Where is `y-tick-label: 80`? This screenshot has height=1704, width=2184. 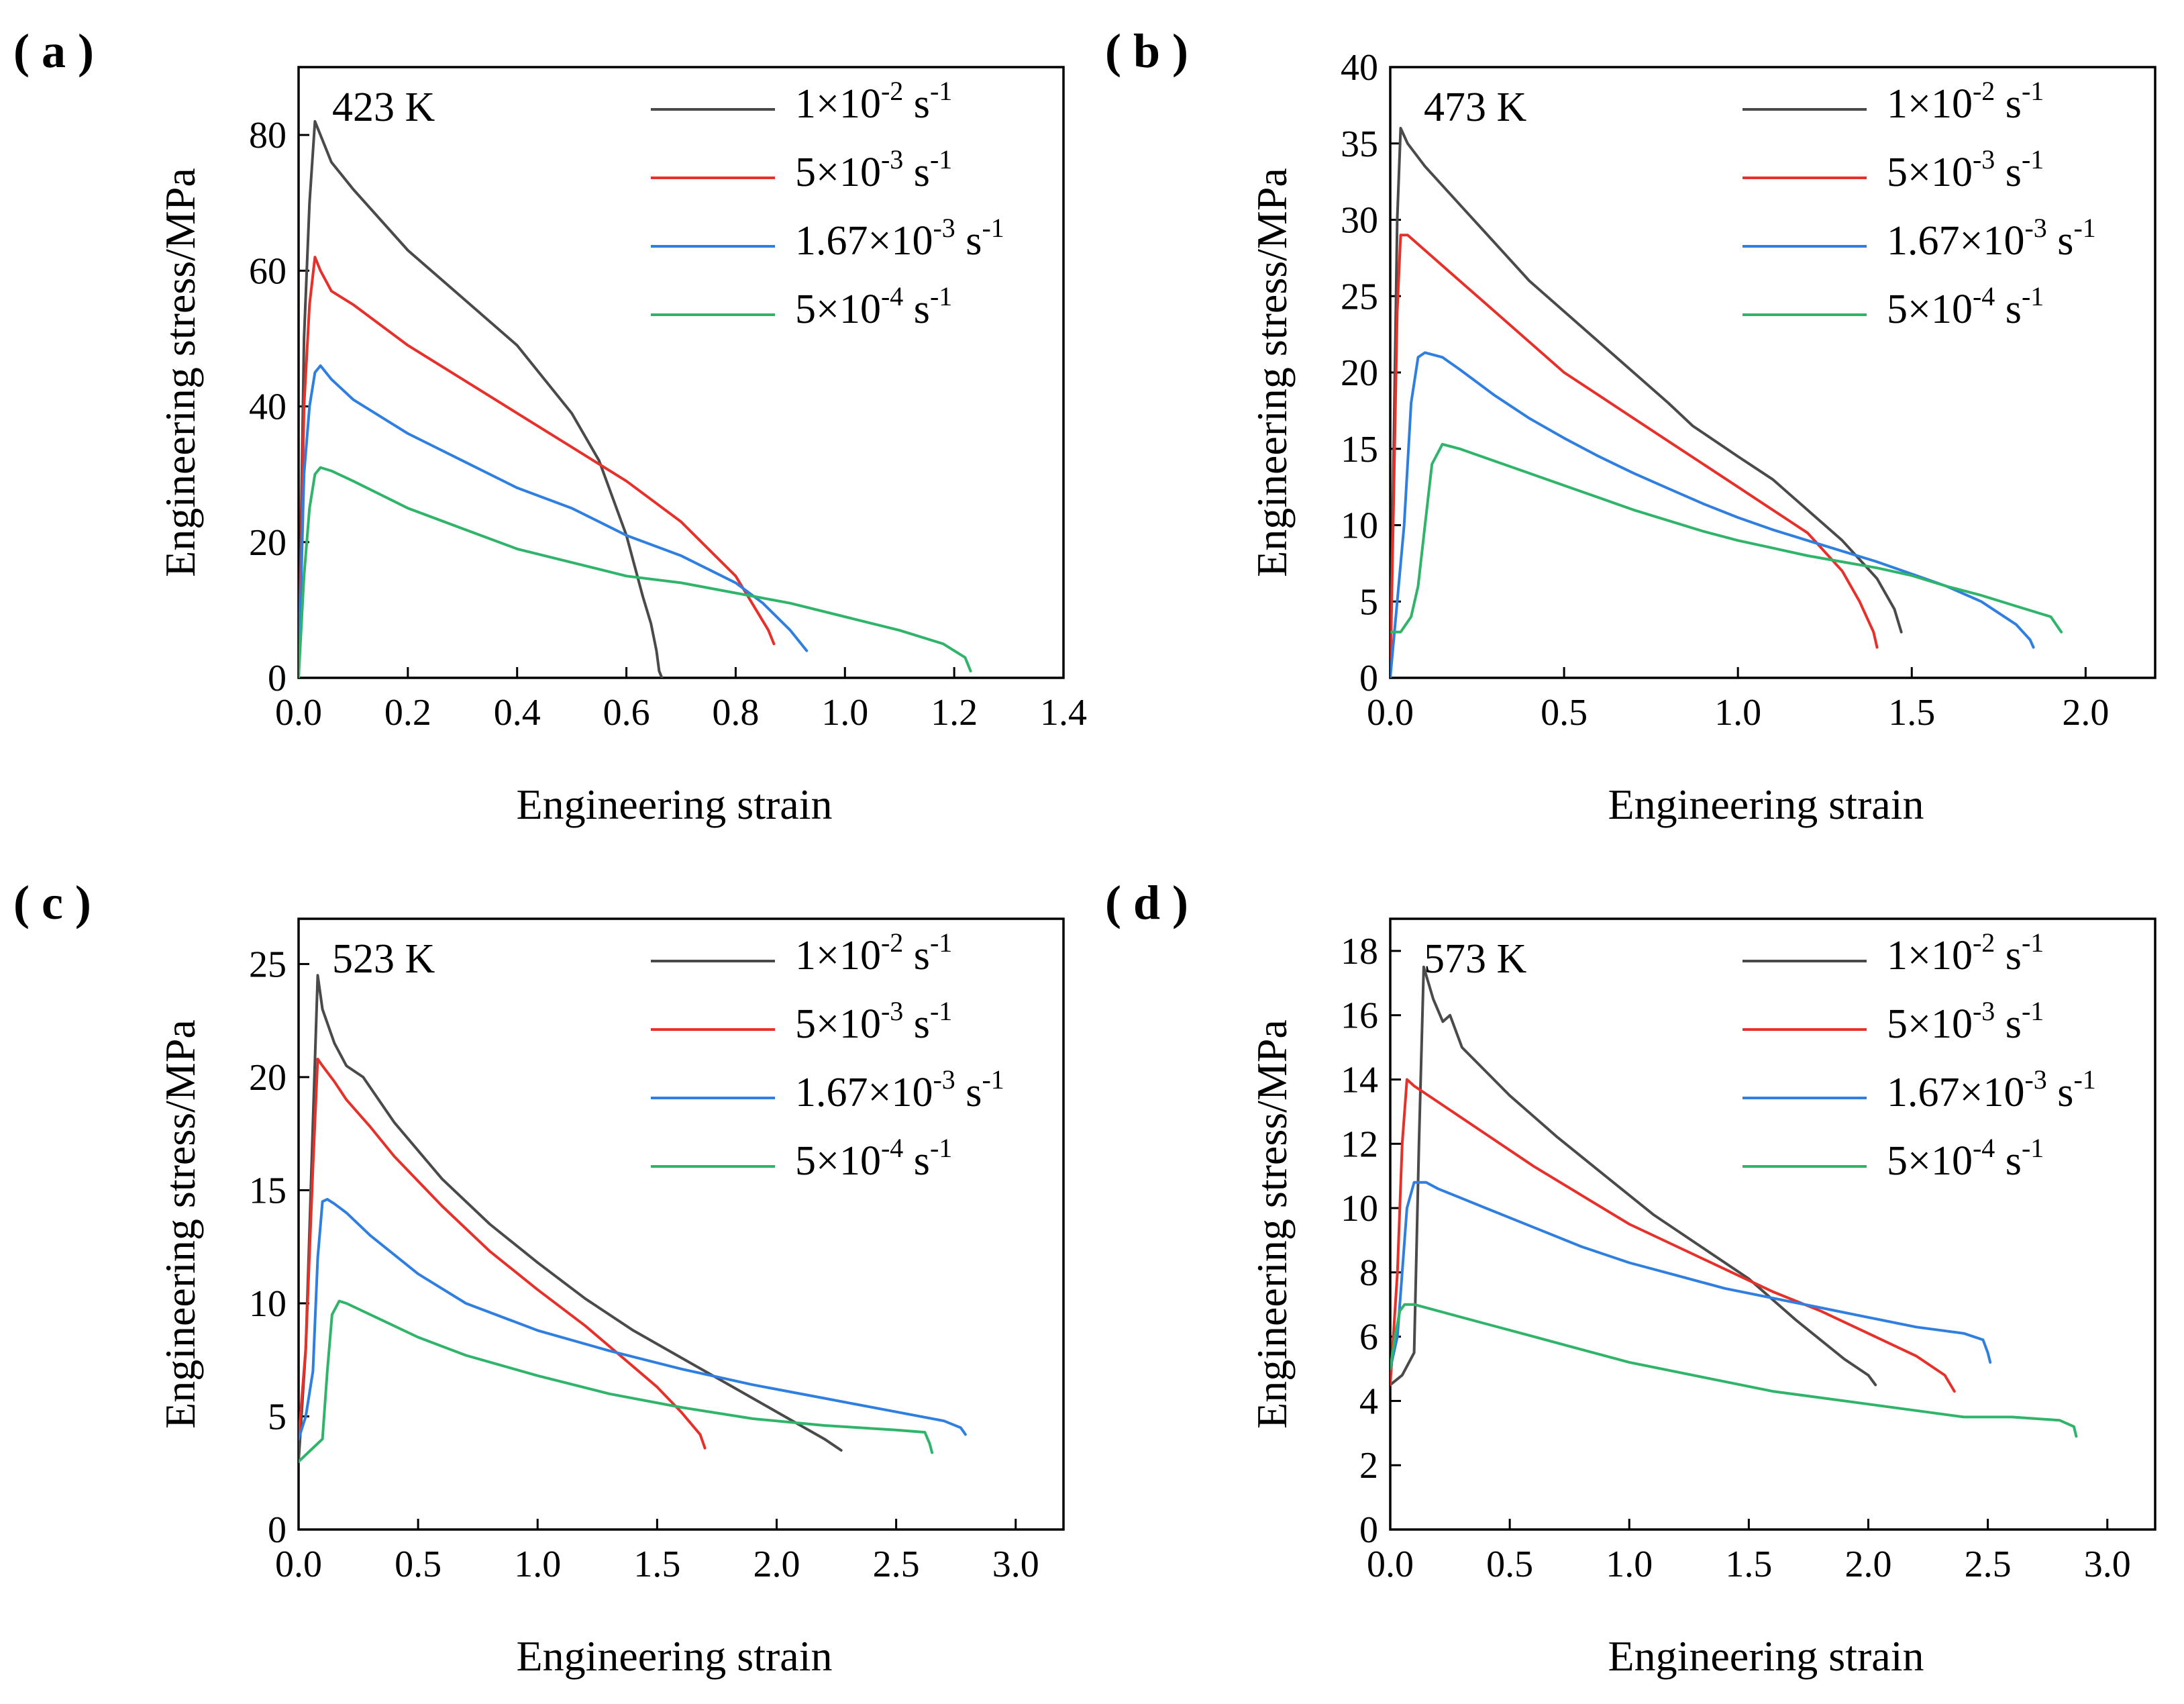 y-tick-label: 80 is located at coordinates (268, 135).